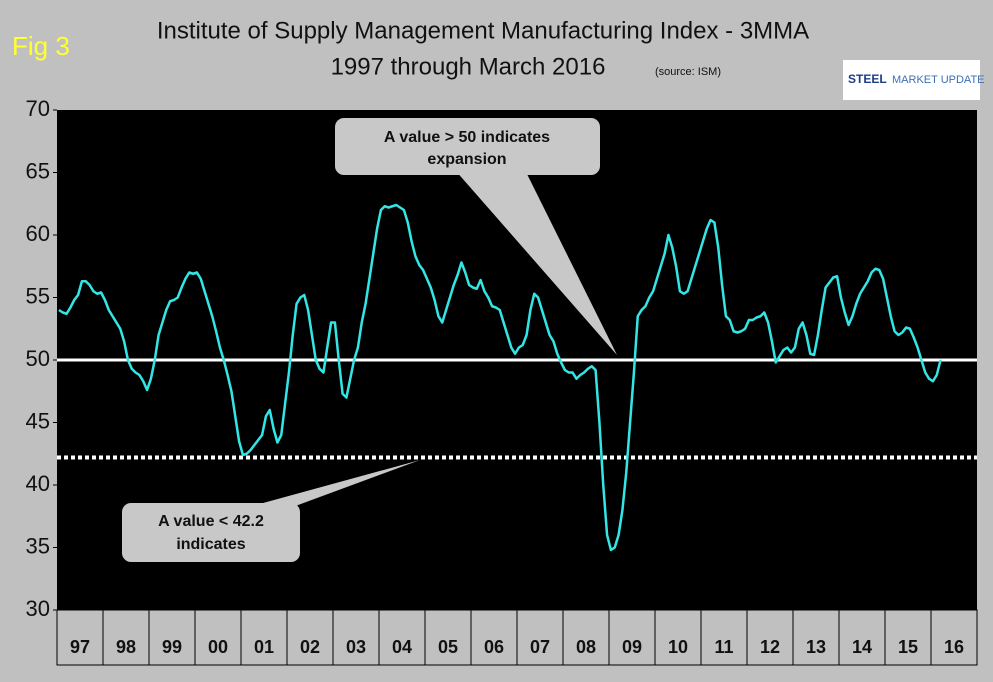  Describe the element at coordinates (688, 72) in the screenshot. I see `source-note: (source: ISM)` at that location.